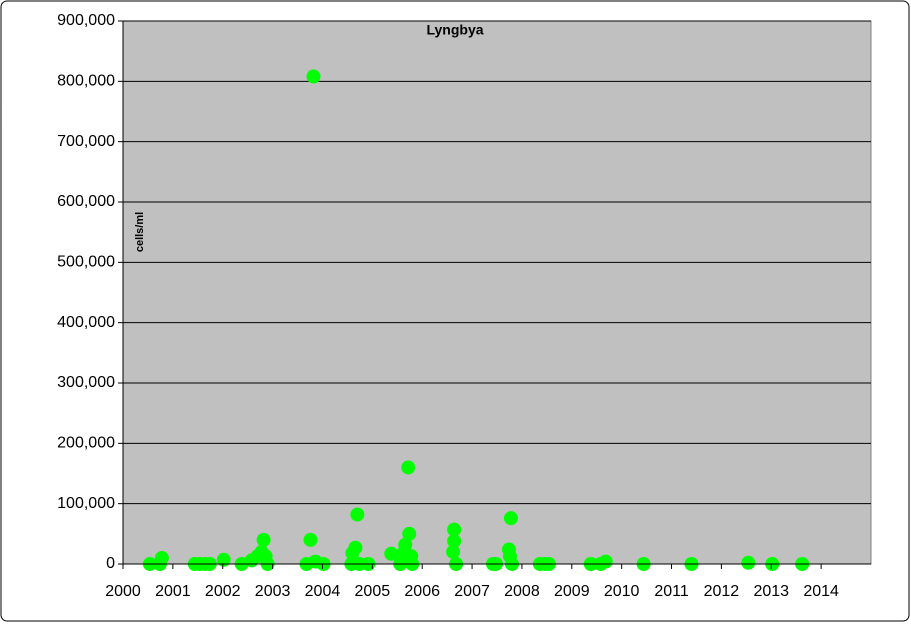 The width and height of the screenshot is (911, 628). I want to click on y-tick-label: 300,000, so click(86, 382).